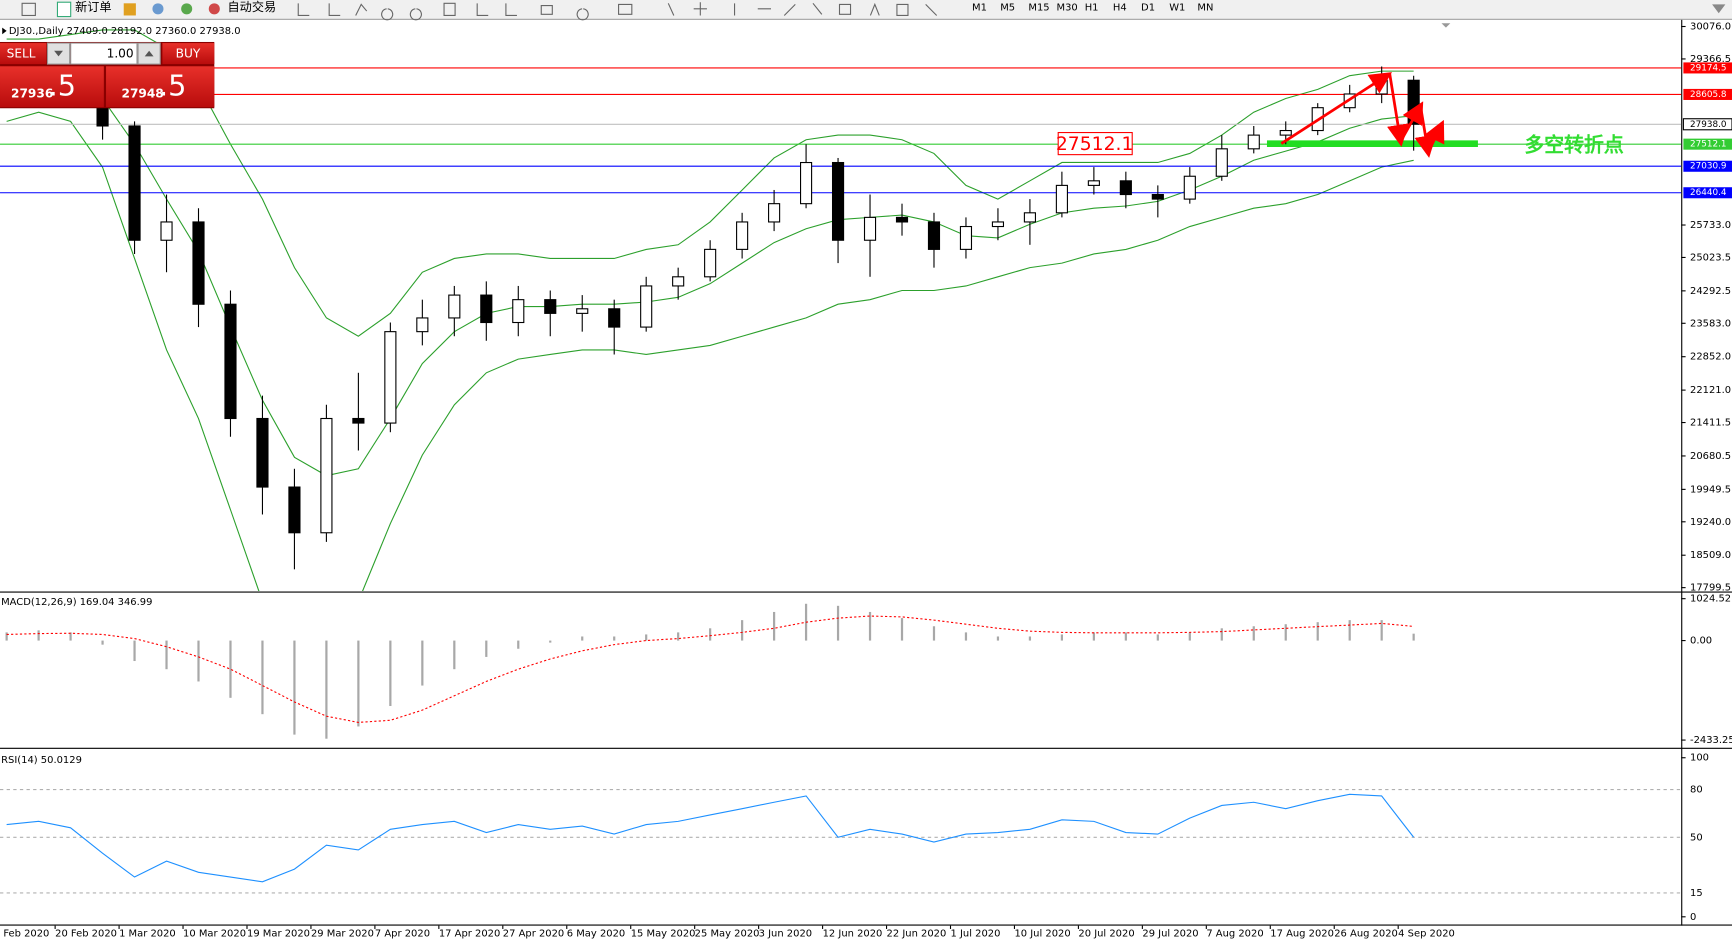 Image resolution: width=1732 pixels, height=940 pixels. I want to click on macd-plot, so click(710, 671).